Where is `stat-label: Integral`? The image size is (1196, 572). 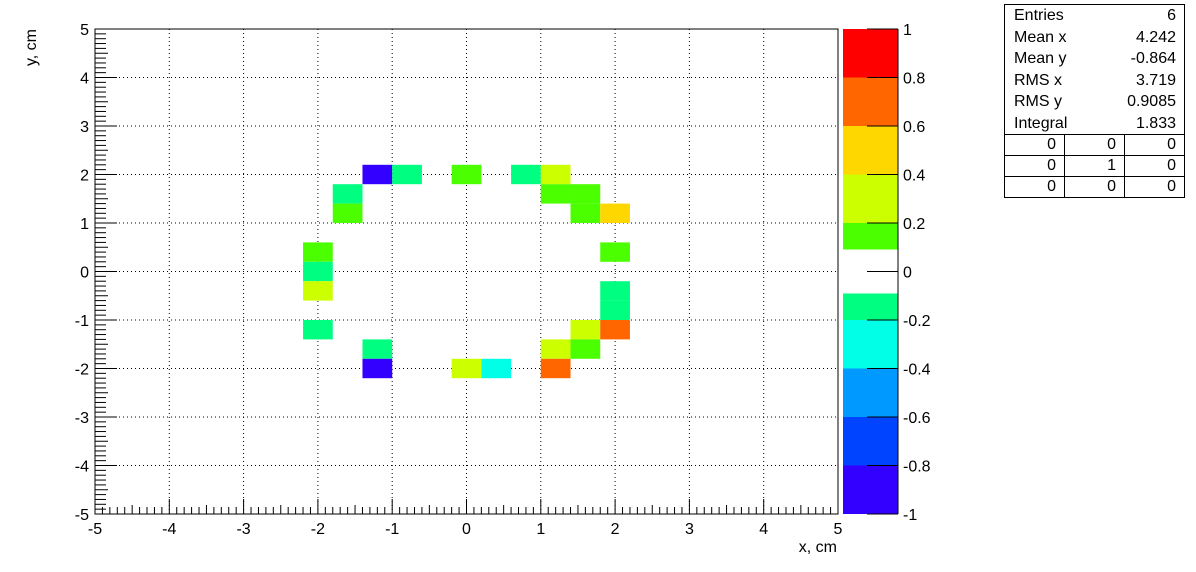 stat-label: Integral is located at coordinates (1041, 123).